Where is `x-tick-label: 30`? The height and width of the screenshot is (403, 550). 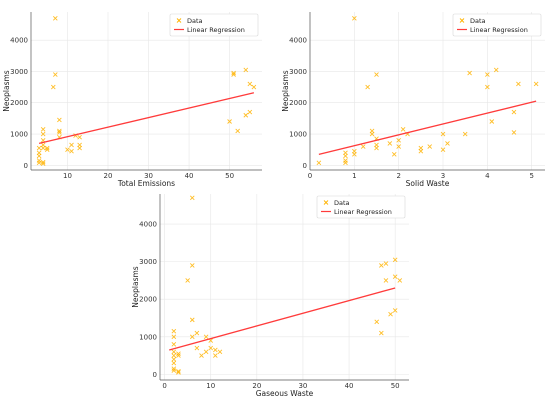 x-tick-label: 30 is located at coordinates (148, 176).